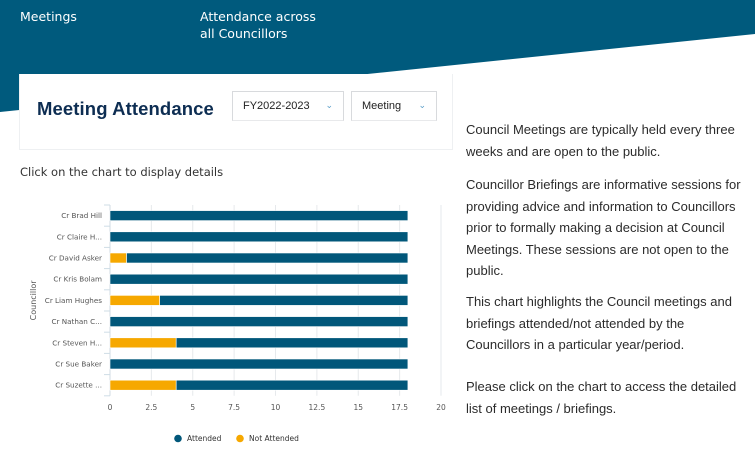  I want to click on y-category-label: Cr Brad Hill, so click(81, 215).